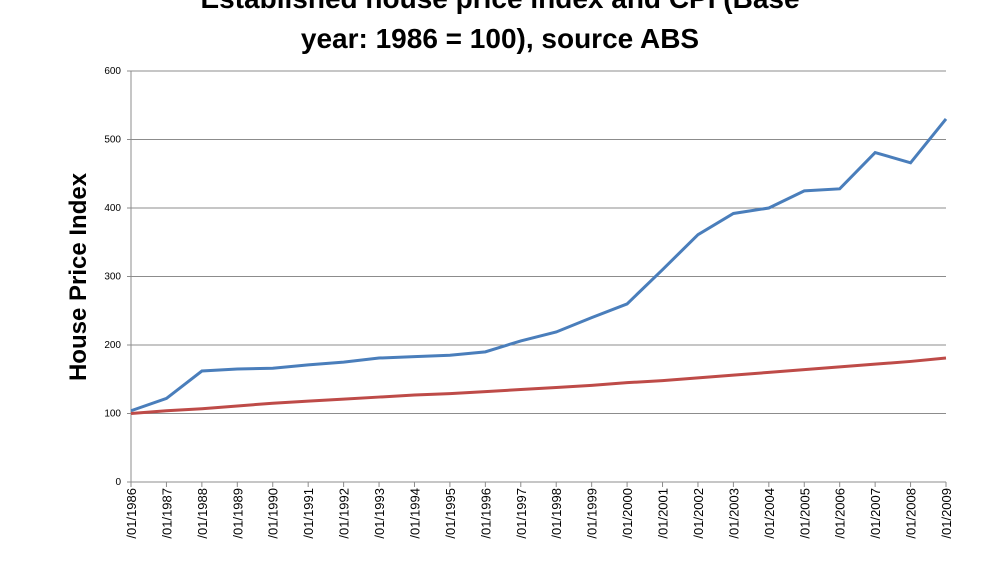 The width and height of the screenshot is (1000, 562). Describe the element at coordinates (118, 482) in the screenshot. I see `y-tick-label: 0` at that location.